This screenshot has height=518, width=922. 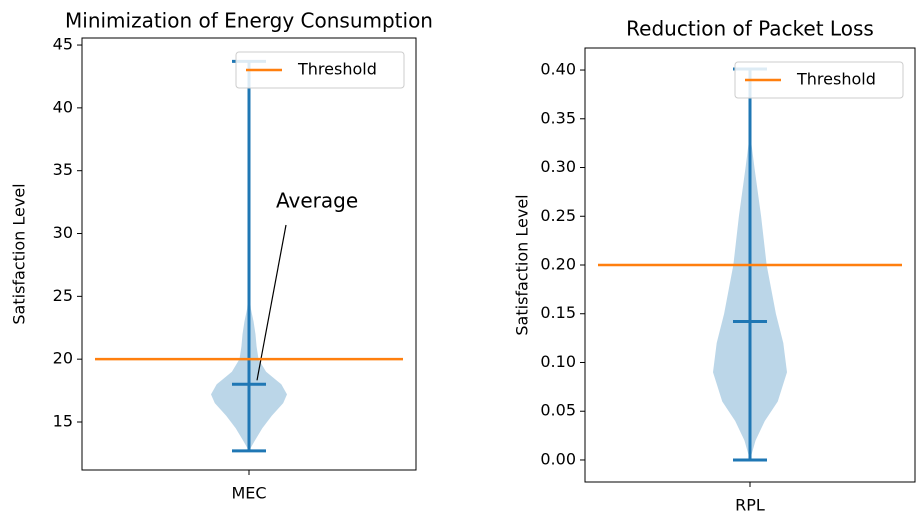 I want to click on x-tick-label: RPL, so click(x=750, y=505).